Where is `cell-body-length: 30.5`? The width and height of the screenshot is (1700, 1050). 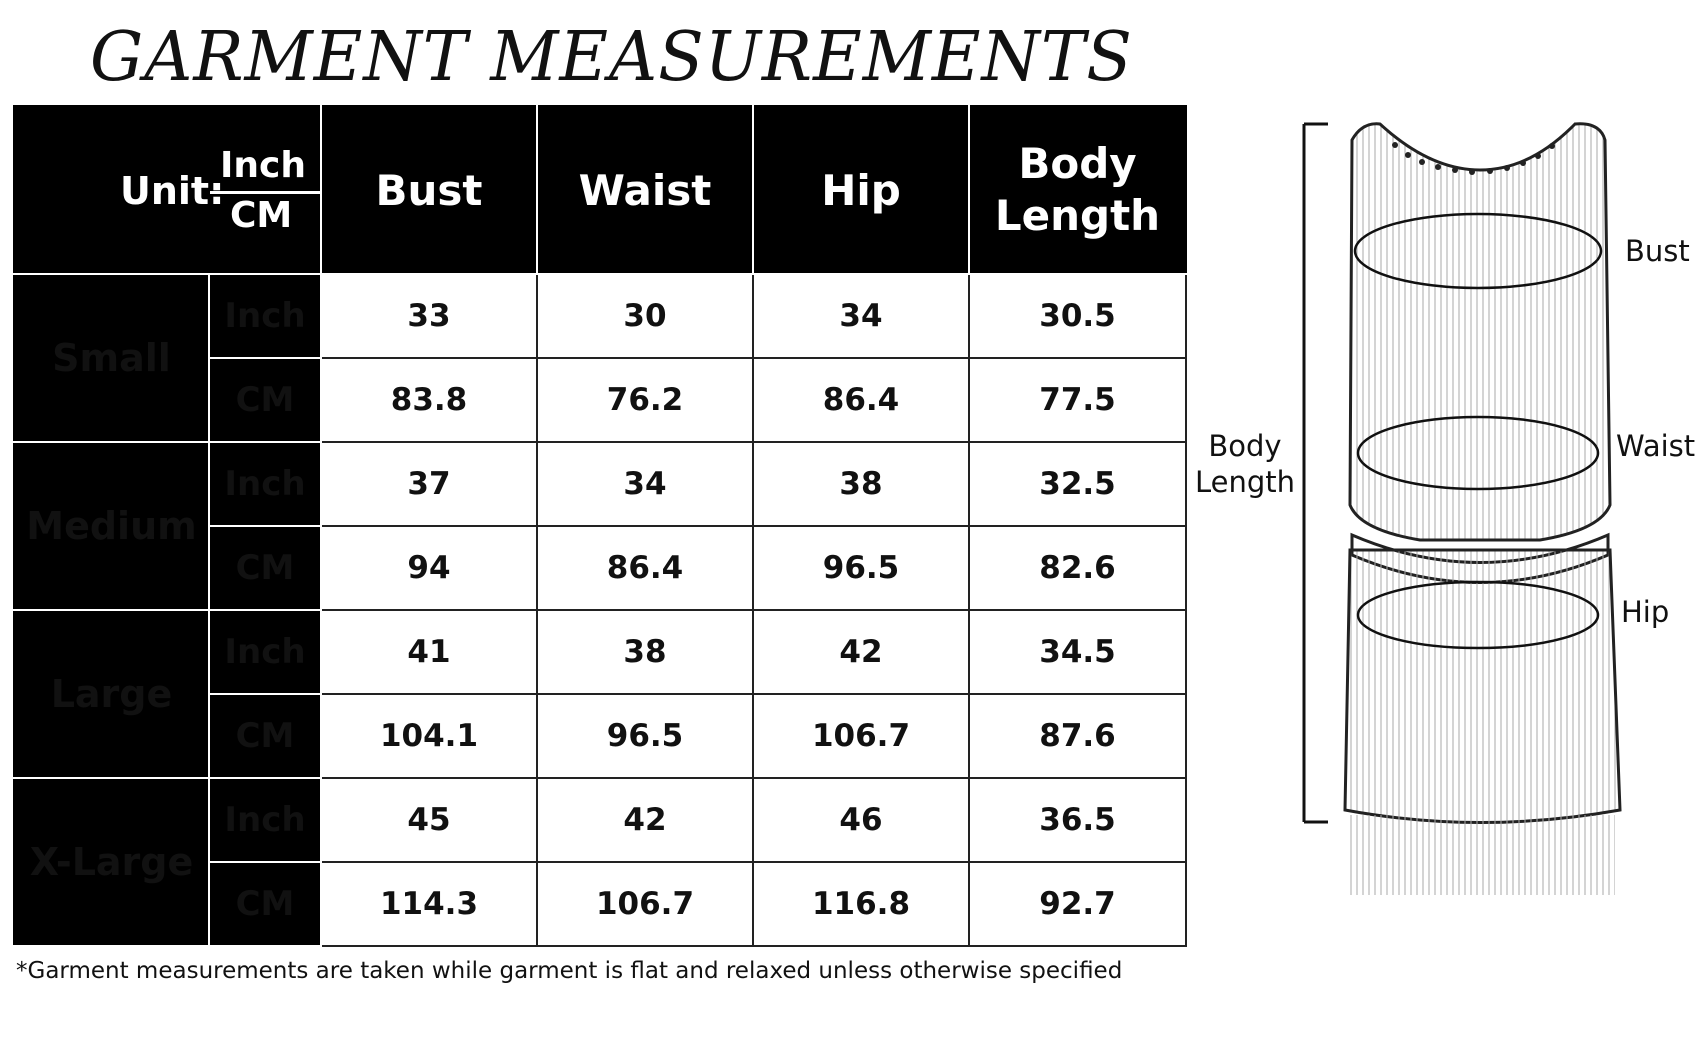
cell-body-length: 30.5 is located at coordinates (1077, 316).